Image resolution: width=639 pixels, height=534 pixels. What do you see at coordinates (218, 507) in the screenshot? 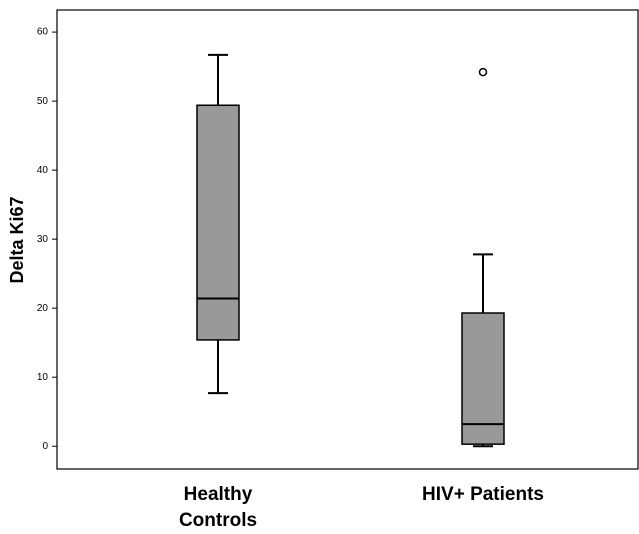
I see `x-tick-label: Healthy Controls` at bounding box center [218, 507].